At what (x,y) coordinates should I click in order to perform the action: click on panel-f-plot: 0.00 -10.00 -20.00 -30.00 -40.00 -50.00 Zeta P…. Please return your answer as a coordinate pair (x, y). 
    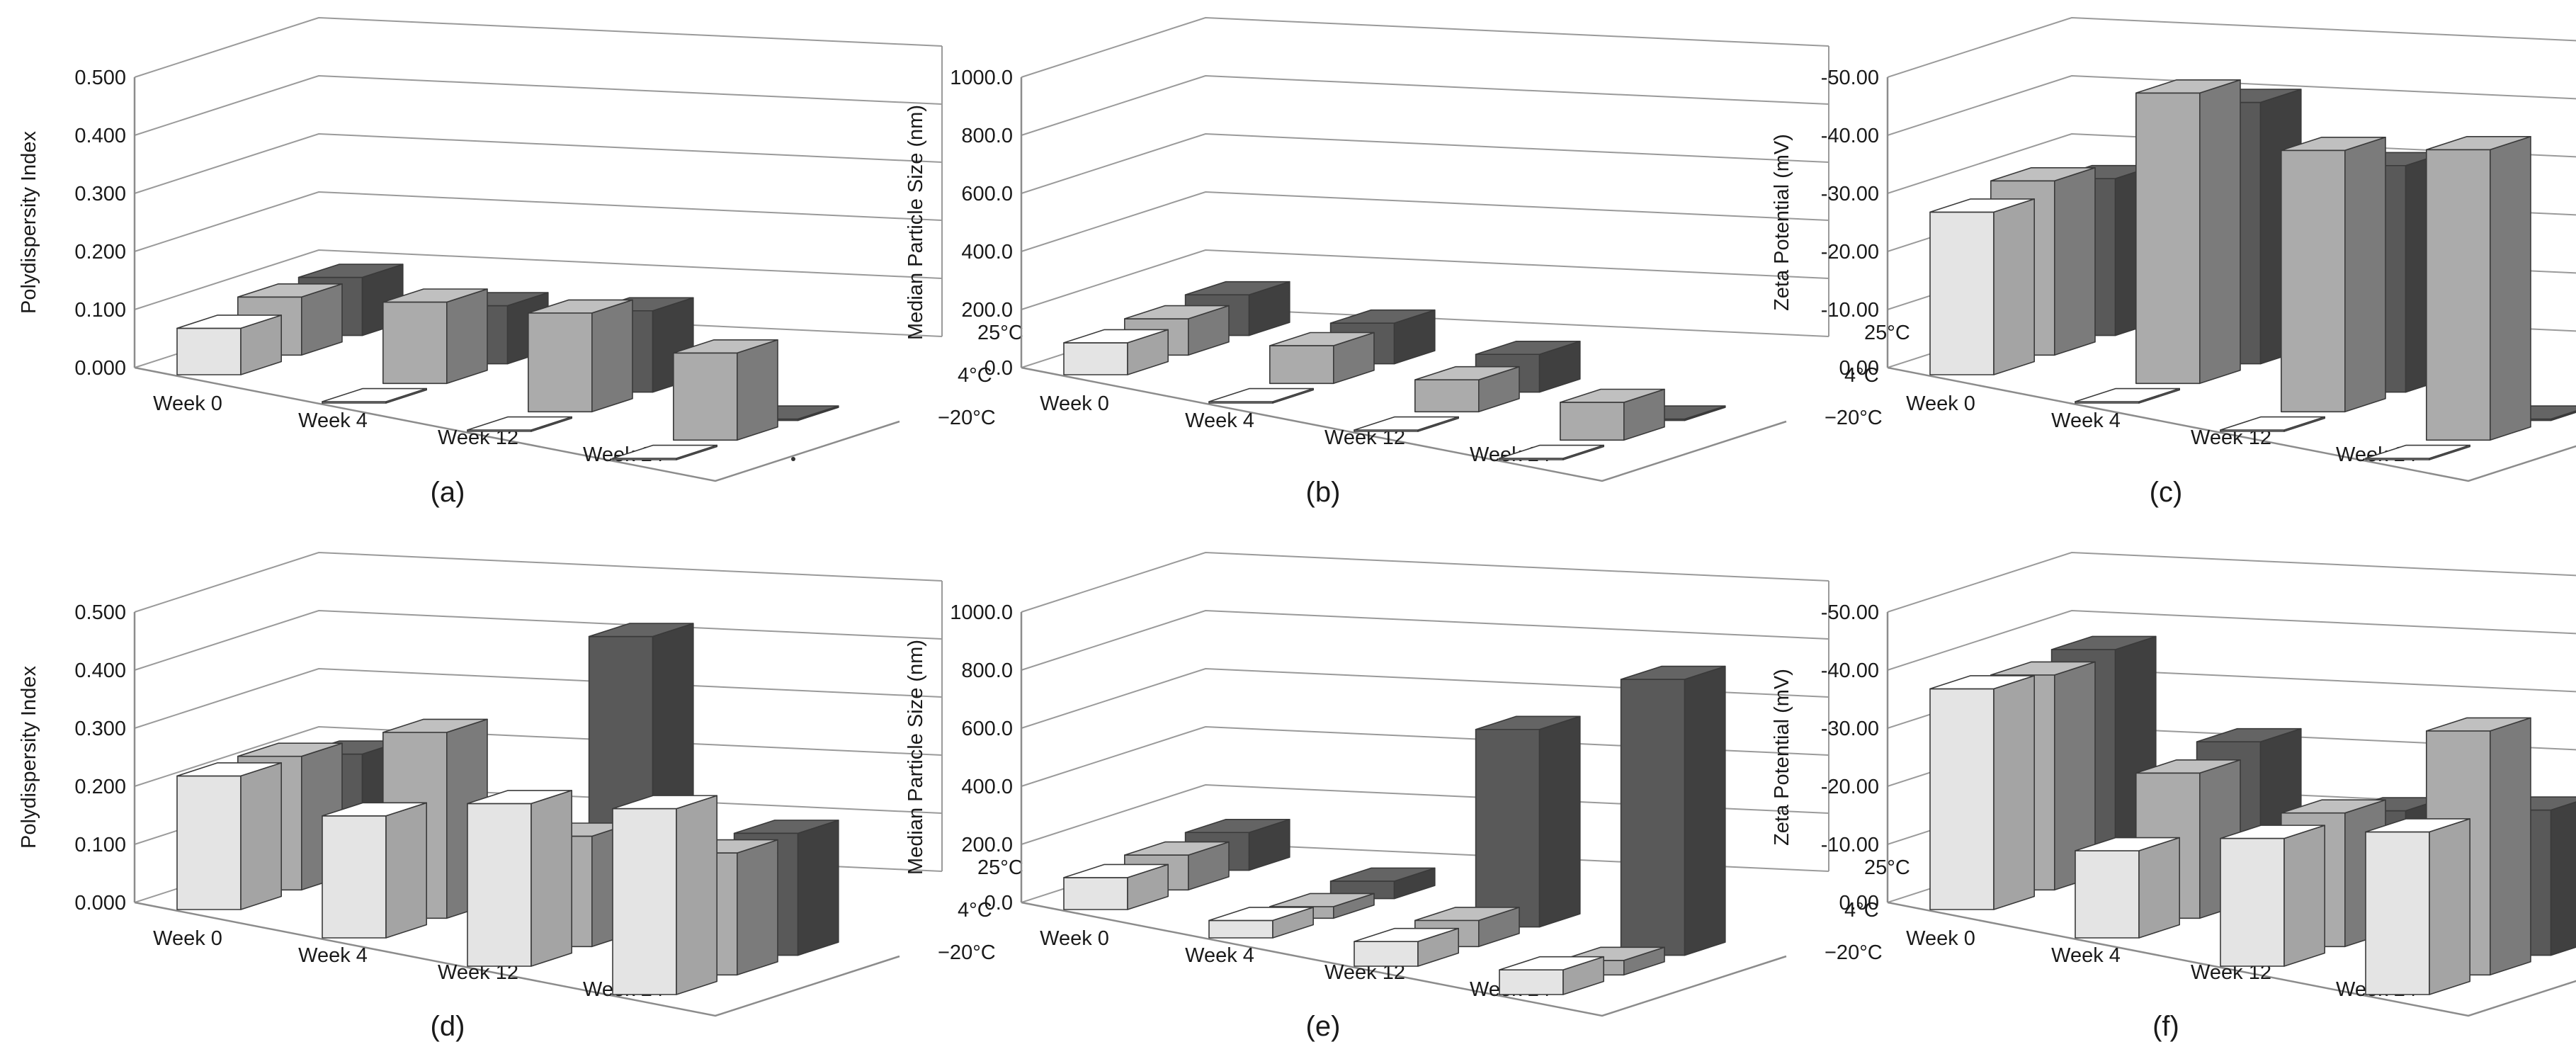
    Looking at the image, I should click on (2173, 784).